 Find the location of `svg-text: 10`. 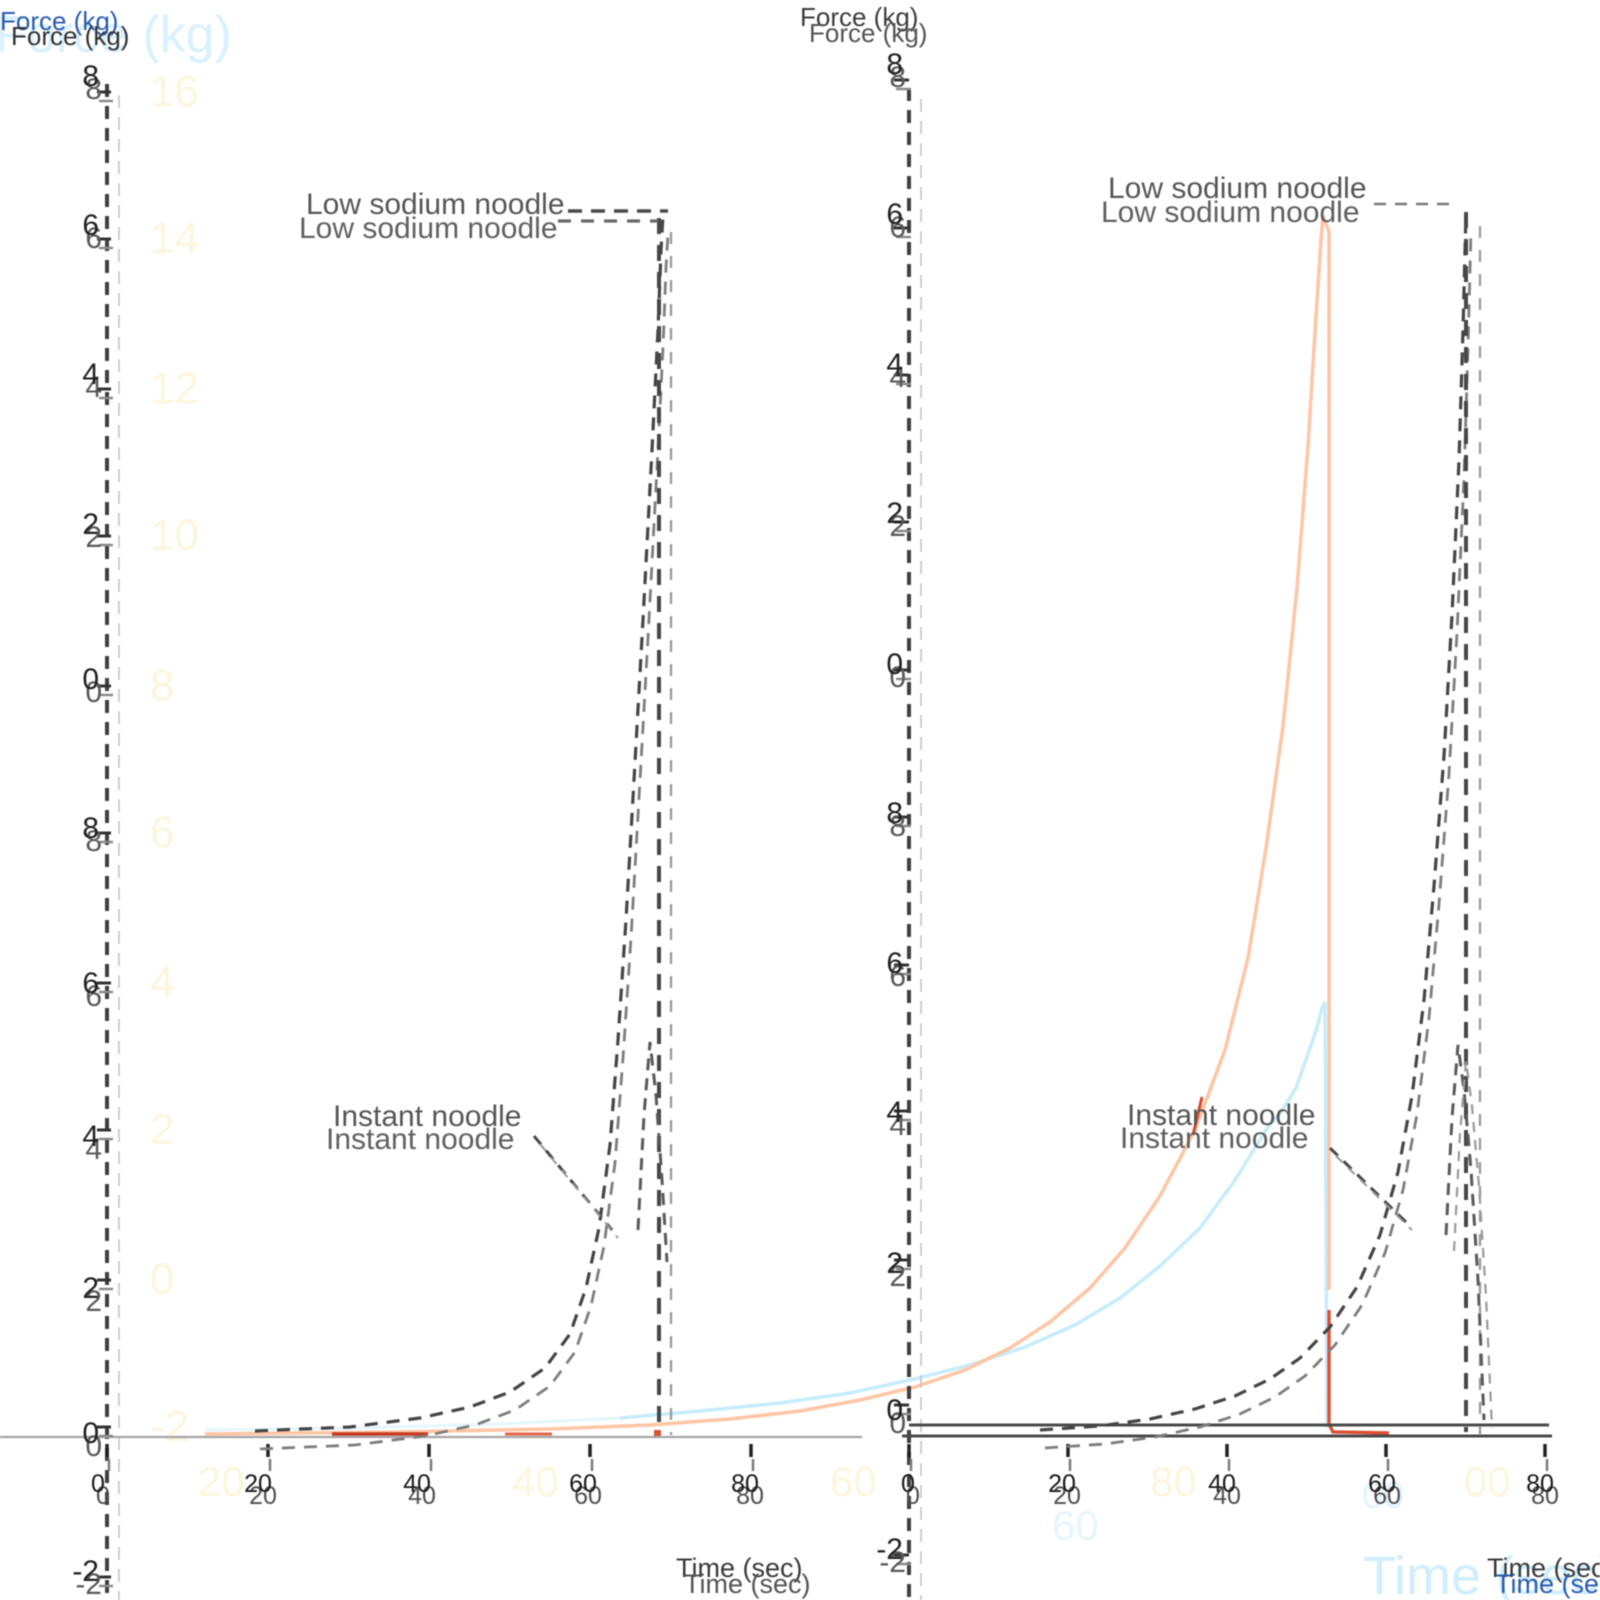

svg-text: 10 is located at coordinates (174, 535).